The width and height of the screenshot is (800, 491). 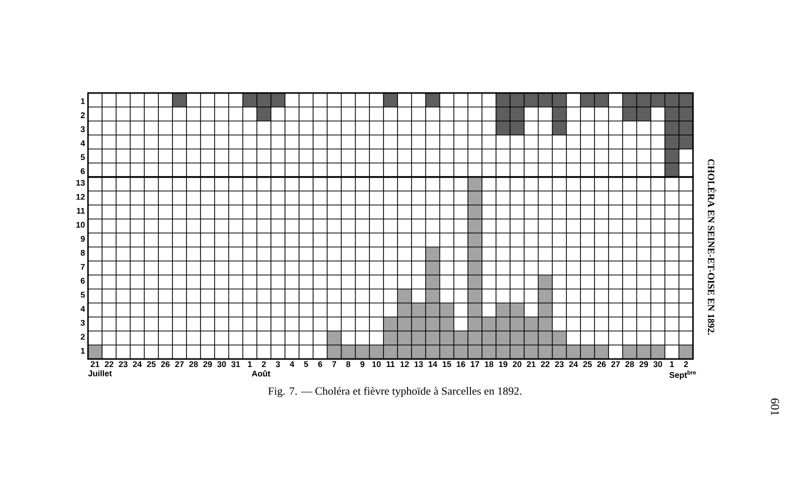 What do you see at coordinates (292, 364) in the screenshot?
I see `x-tick-label: 4` at bounding box center [292, 364].